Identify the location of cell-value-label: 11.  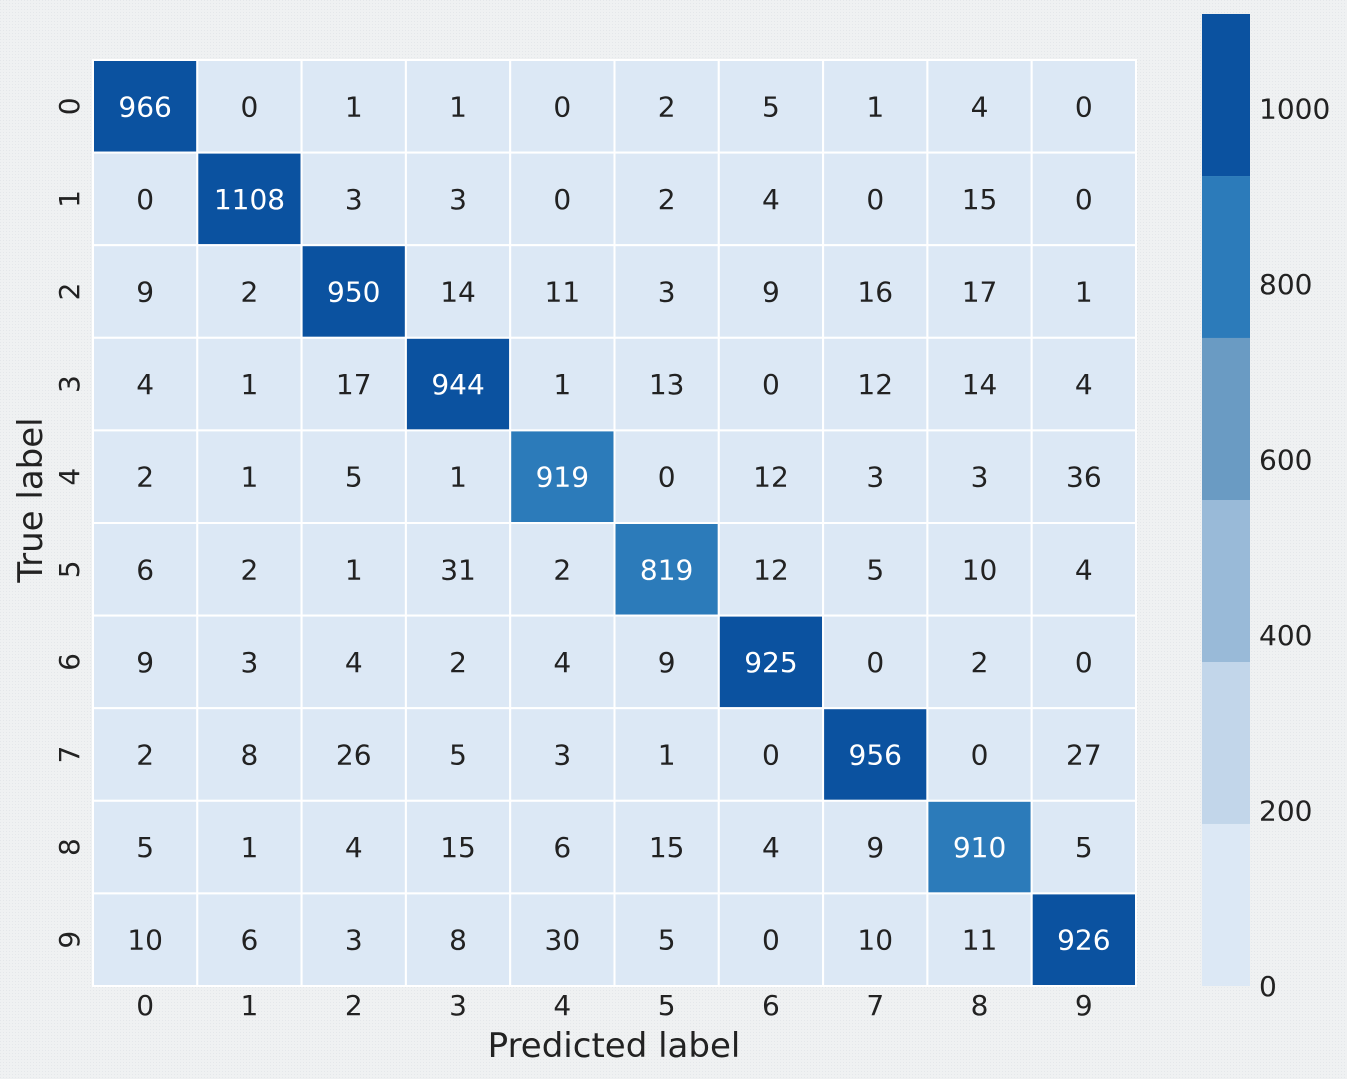
(563, 292).